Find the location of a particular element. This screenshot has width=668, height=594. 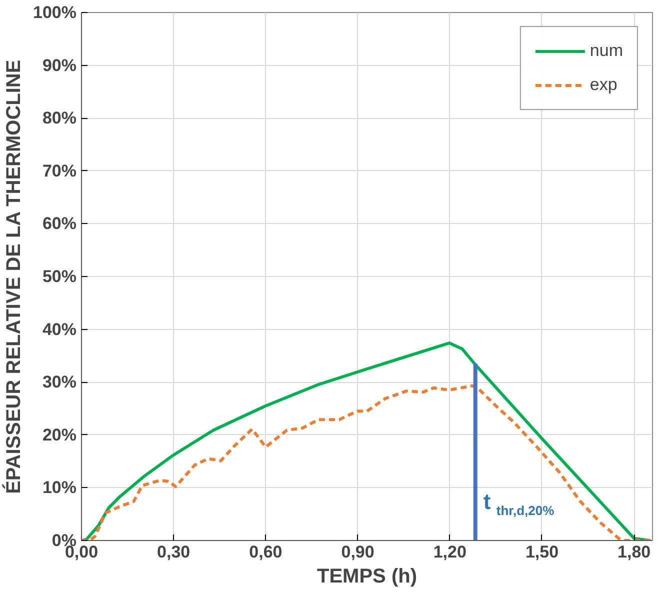

x-tick-label: 0,30 is located at coordinates (173, 552).